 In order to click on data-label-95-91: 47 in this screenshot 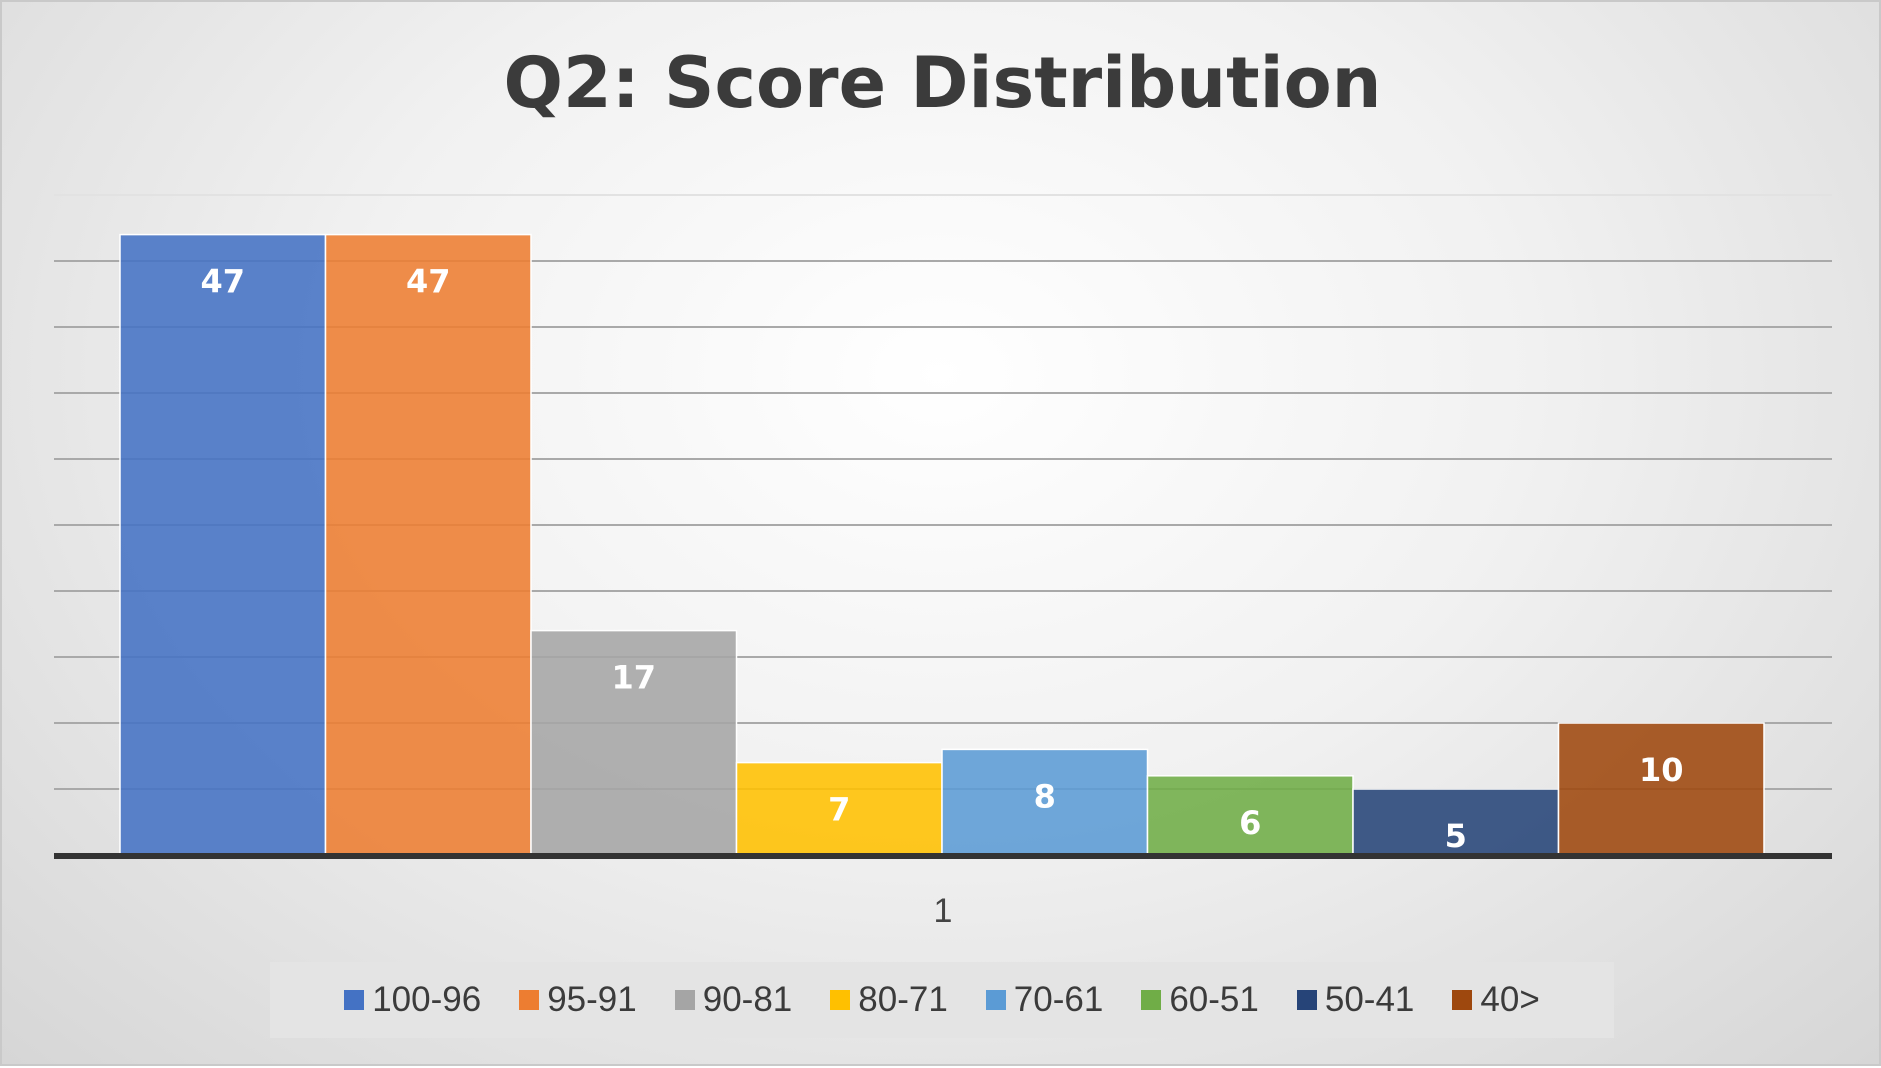, I will do `click(428, 282)`.